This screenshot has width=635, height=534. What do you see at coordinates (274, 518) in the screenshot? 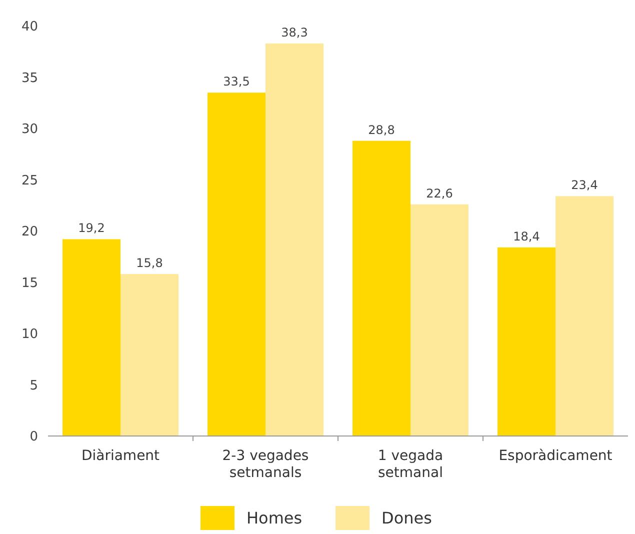
I see `legend-label: Homes` at bounding box center [274, 518].